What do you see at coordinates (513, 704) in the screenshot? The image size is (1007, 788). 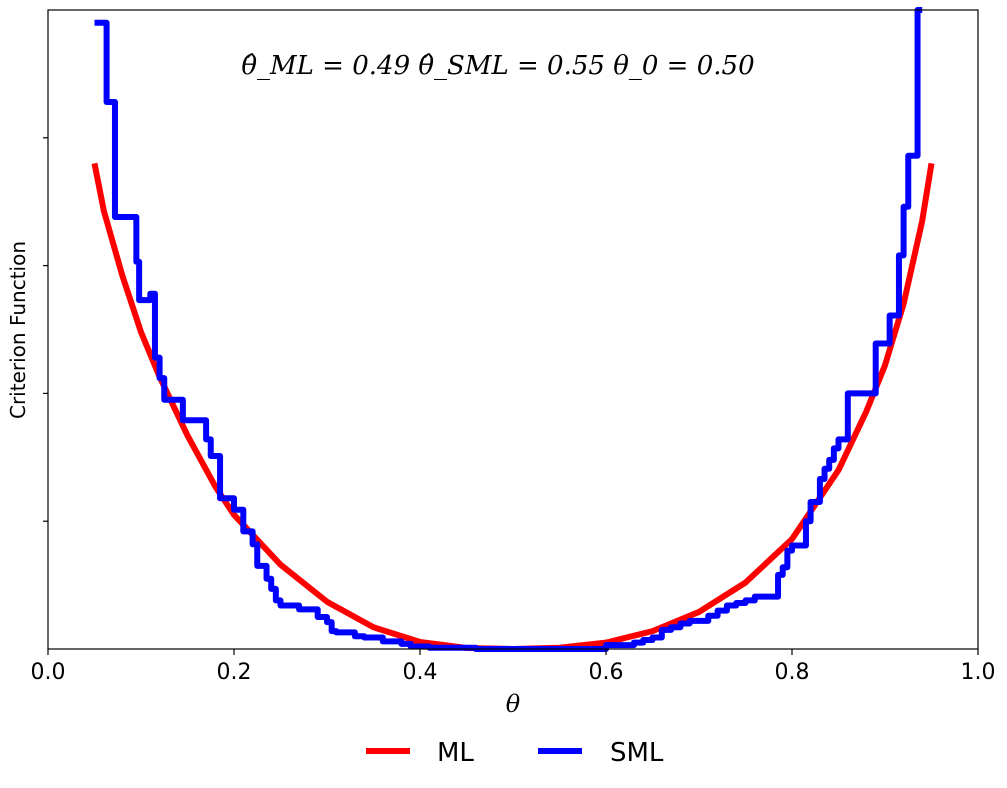 I see `x-axis-label: θ` at bounding box center [513, 704].